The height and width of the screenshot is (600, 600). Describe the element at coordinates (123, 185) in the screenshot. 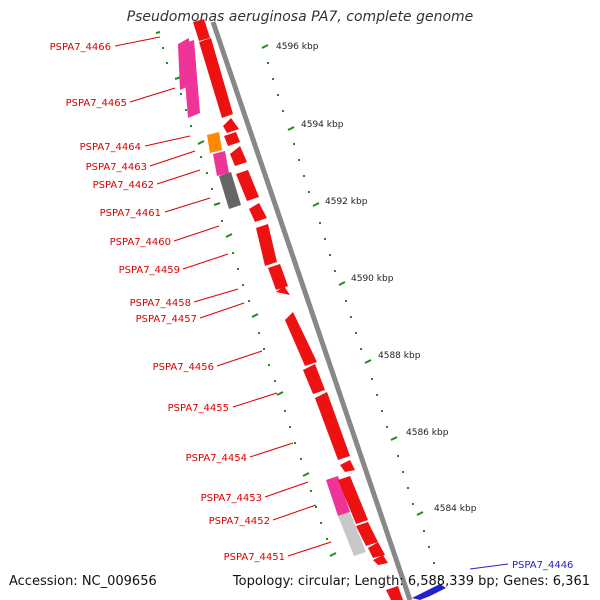

I see `gene-label: PSPA7_4462` at that location.